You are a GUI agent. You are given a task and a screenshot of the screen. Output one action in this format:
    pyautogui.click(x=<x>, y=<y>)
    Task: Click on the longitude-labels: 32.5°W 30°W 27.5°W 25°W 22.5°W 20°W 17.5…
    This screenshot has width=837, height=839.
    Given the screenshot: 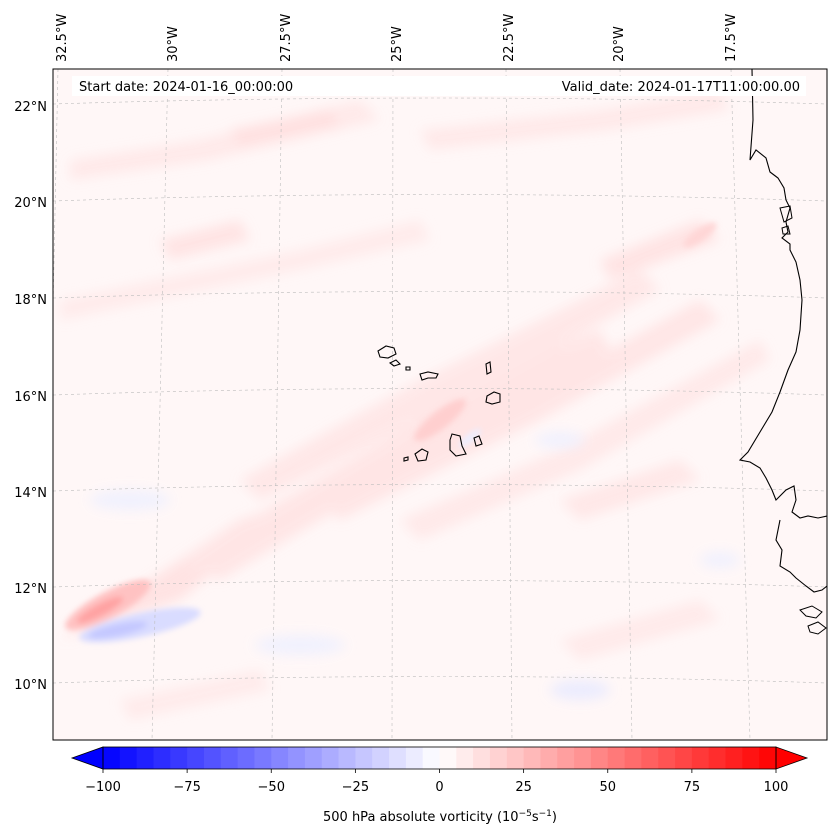 What is the action you would take?
    pyautogui.click(x=397, y=38)
    